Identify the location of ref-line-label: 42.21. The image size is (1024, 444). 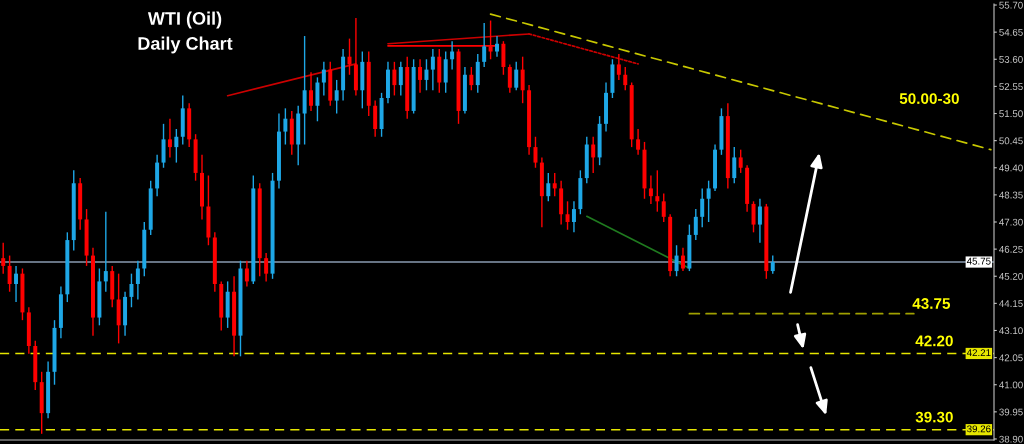
(978, 352).